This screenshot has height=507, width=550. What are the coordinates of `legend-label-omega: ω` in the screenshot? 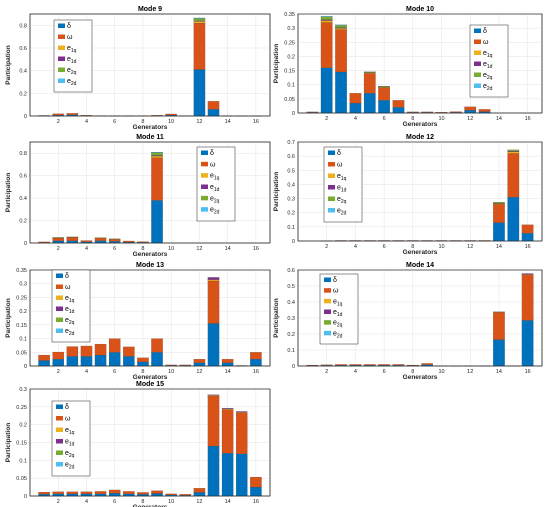 It's located at (336, 291).